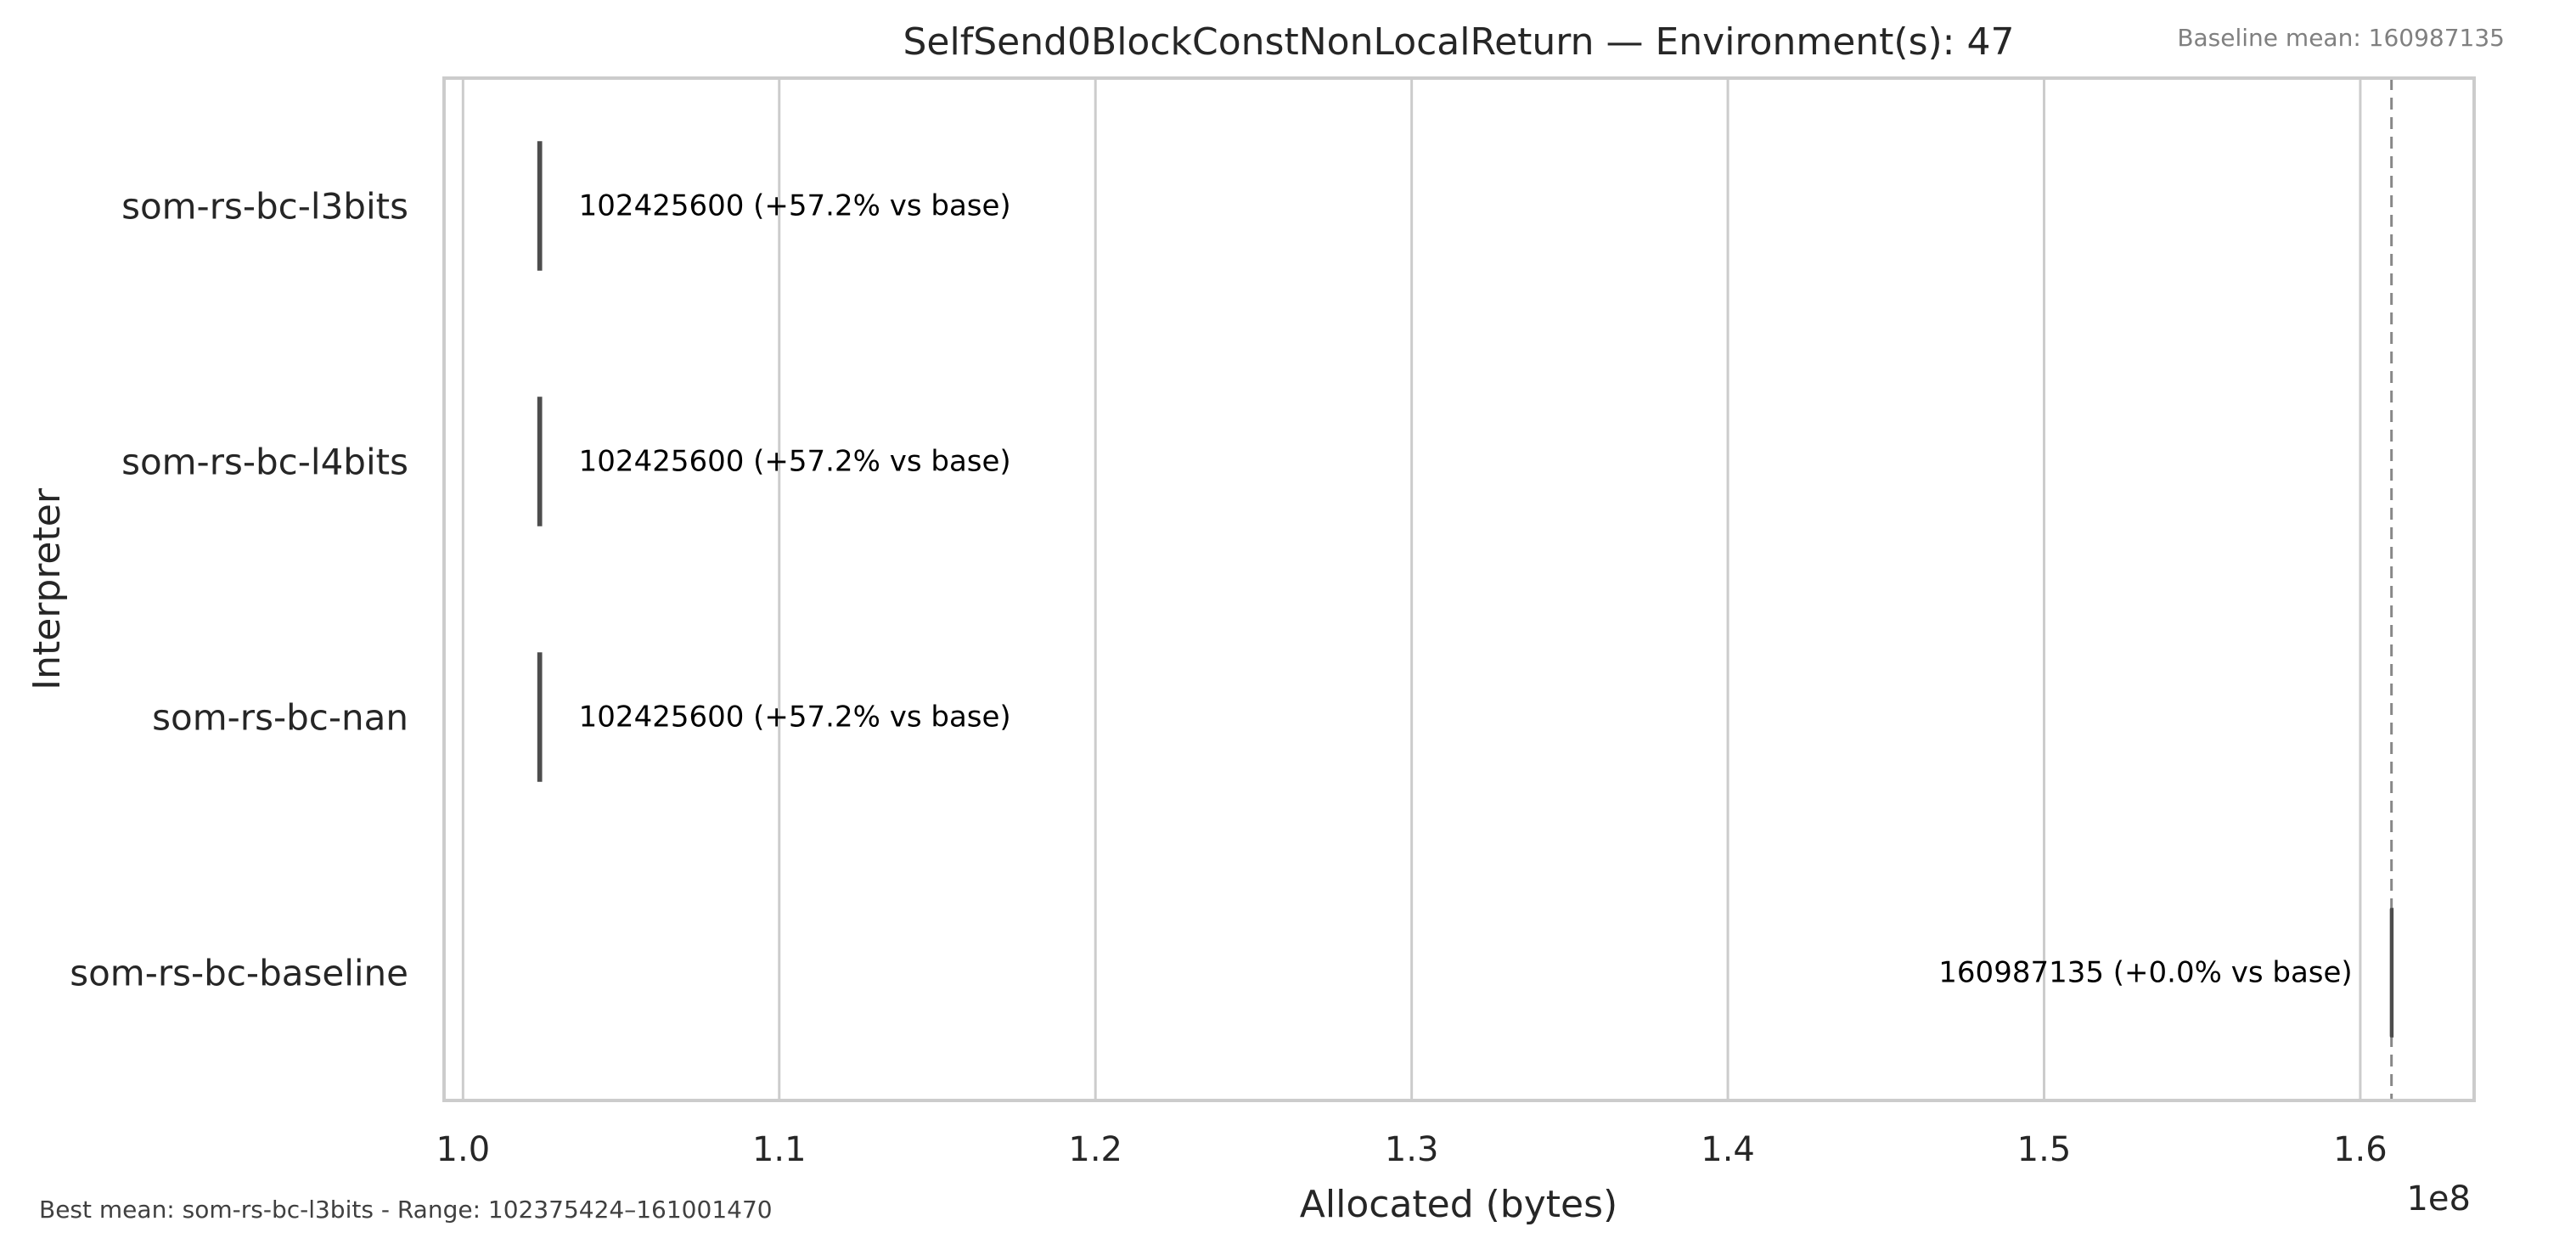 The image size is (2576, 1255). I want to click on x-tick-label: 1.3, so click(1412, 1149).